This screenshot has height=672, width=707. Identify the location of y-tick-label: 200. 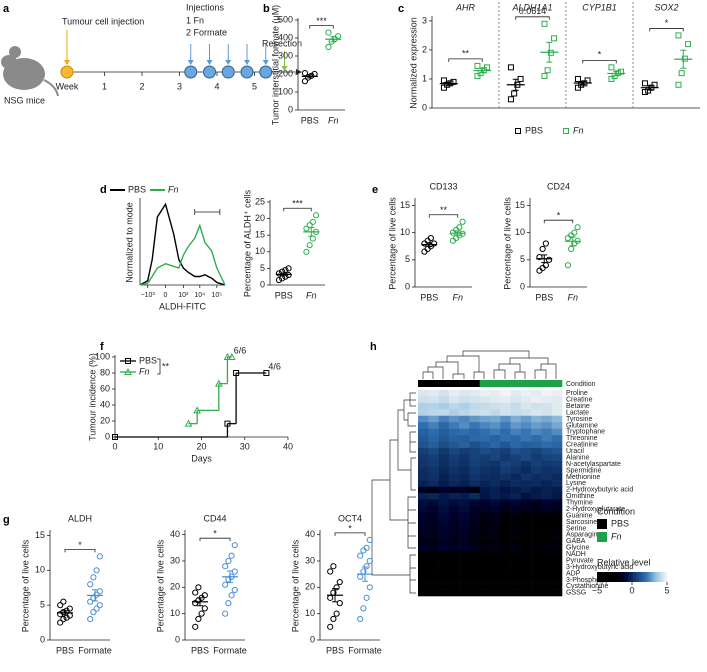
(285, 73).